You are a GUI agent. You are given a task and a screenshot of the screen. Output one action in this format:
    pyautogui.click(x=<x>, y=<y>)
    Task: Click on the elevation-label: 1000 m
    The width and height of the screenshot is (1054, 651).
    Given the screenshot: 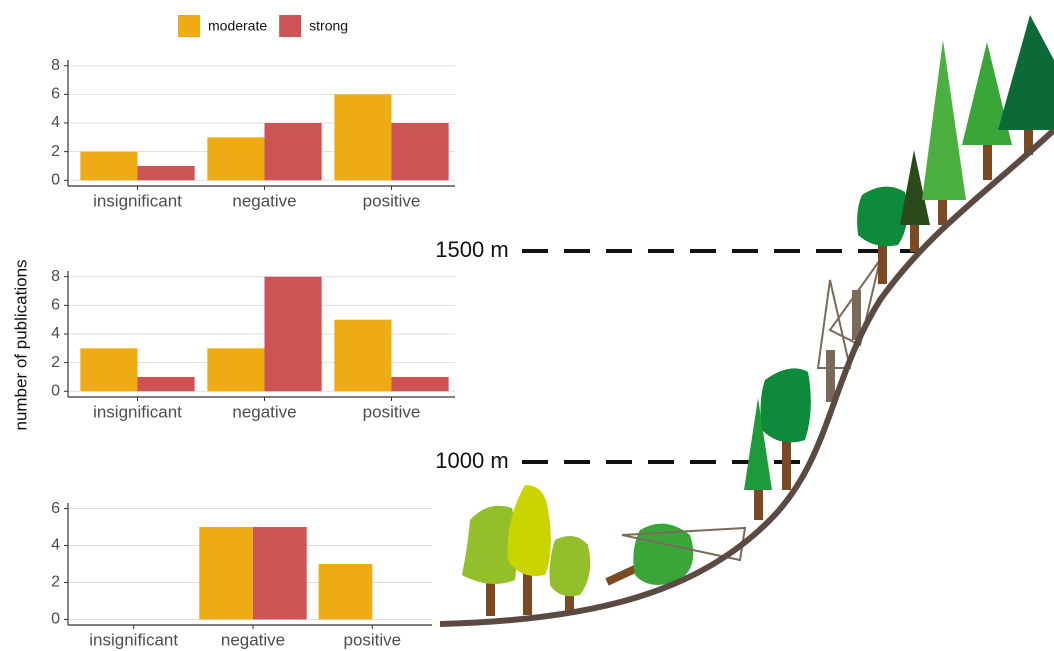 What is the action you would take?
    pyautogui.click(x=471, y=460)
    